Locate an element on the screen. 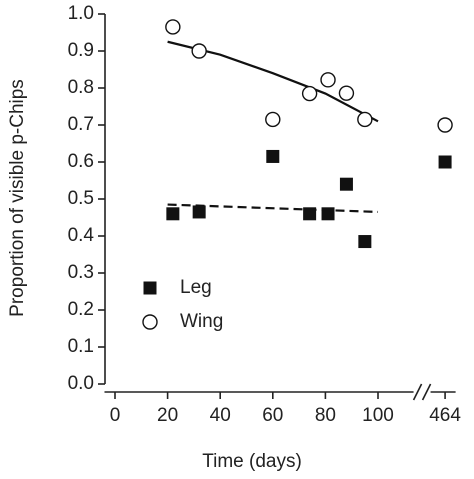 This screenshot has height=479, width=474. y-tick-label: 0.9 is located at coordinates (81, 50).